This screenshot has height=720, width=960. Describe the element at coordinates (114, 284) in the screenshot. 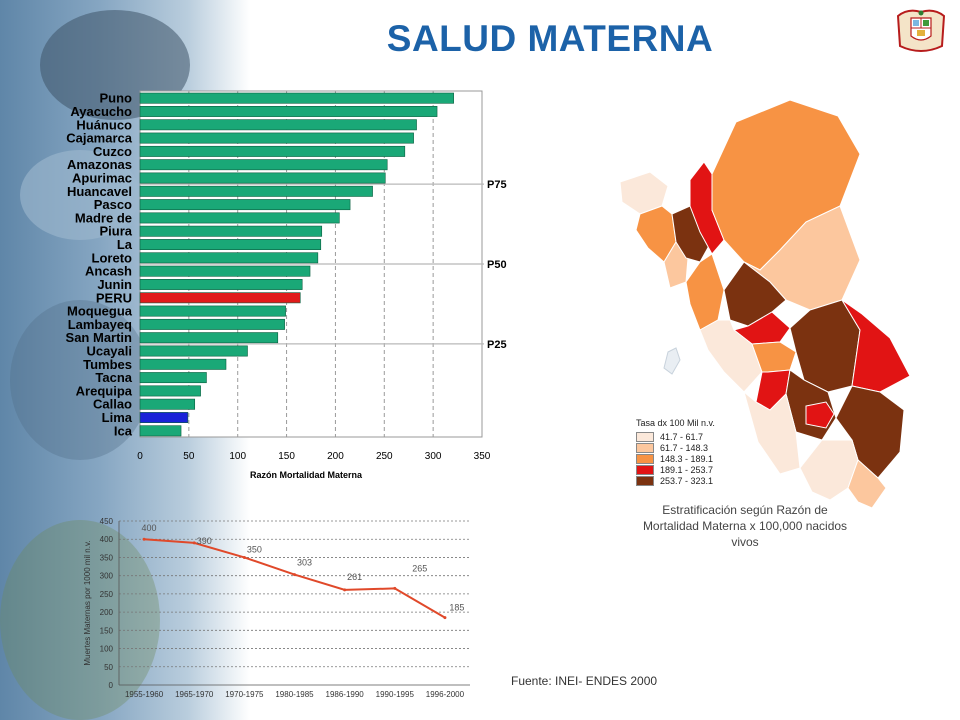

I see `category-label: Junin` at that location.